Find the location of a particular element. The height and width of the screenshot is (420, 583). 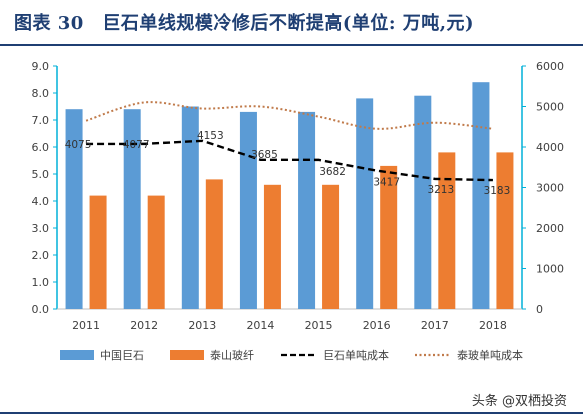

x-axis-tick-label: 2011 is located at coordinates (86, 325).